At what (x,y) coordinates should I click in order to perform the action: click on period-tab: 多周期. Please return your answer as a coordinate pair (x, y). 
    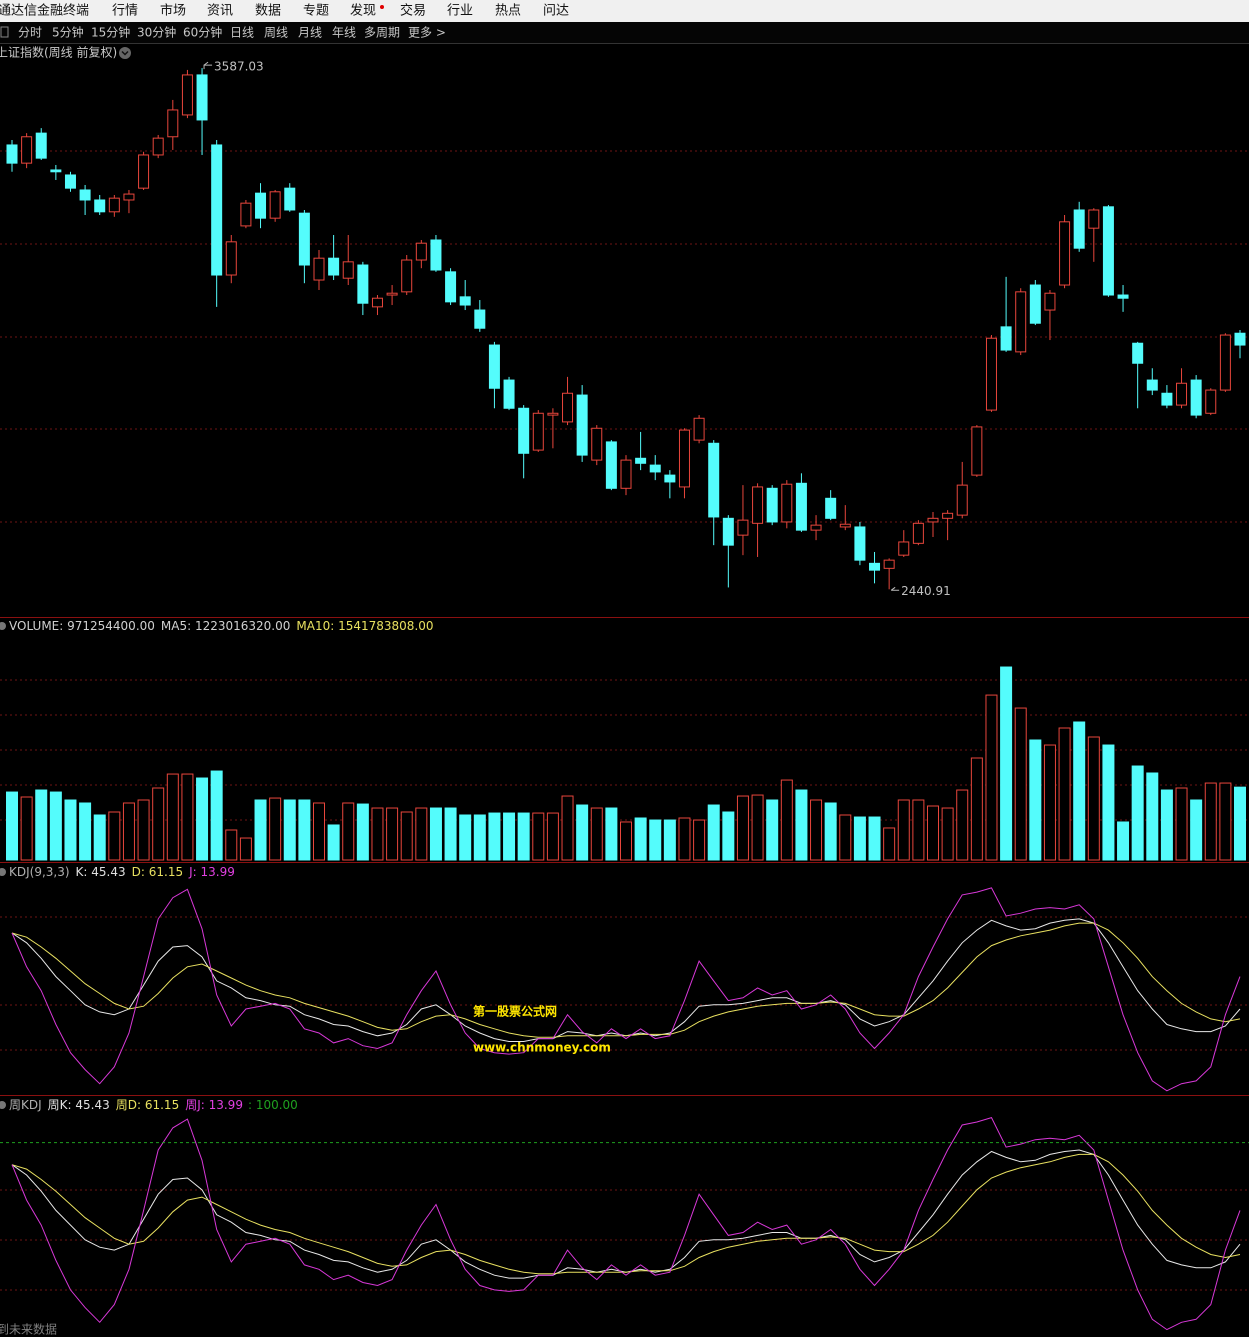
    Looking at the image, I should click on (382, 33).